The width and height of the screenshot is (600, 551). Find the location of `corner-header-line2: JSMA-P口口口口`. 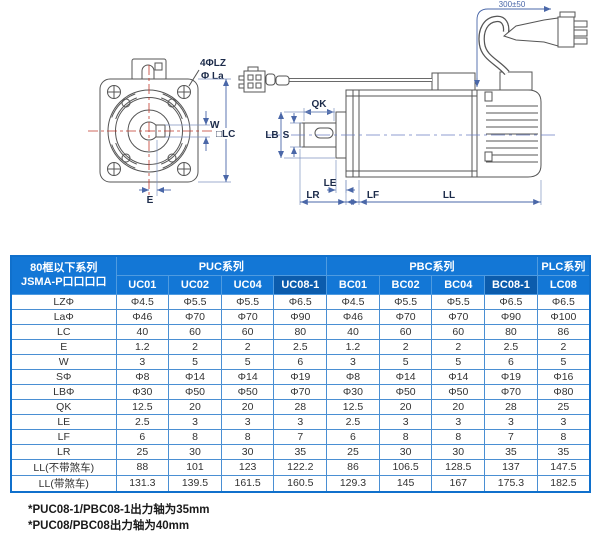

corner-header-line2: JSMA-P口口口口 is located at coordinates (63, 282).